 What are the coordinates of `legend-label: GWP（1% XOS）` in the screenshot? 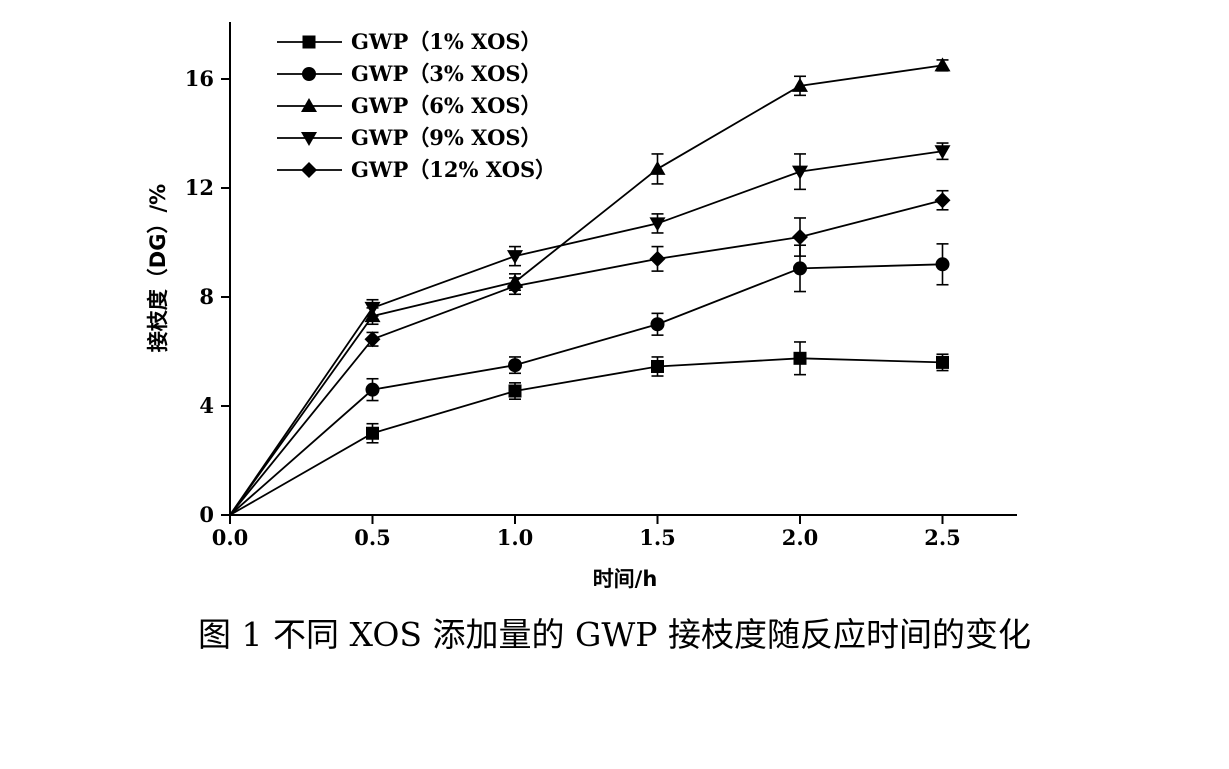 It's located at (446, 41).